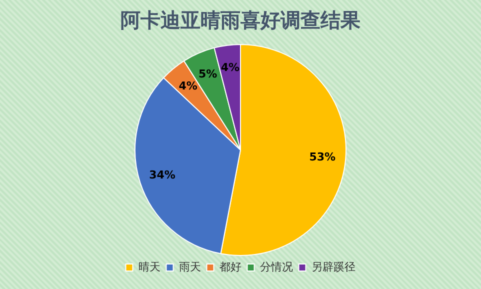 This screenshot has width=481, height=289. I want to click on legend-label: 雨天, so click(189, 267).